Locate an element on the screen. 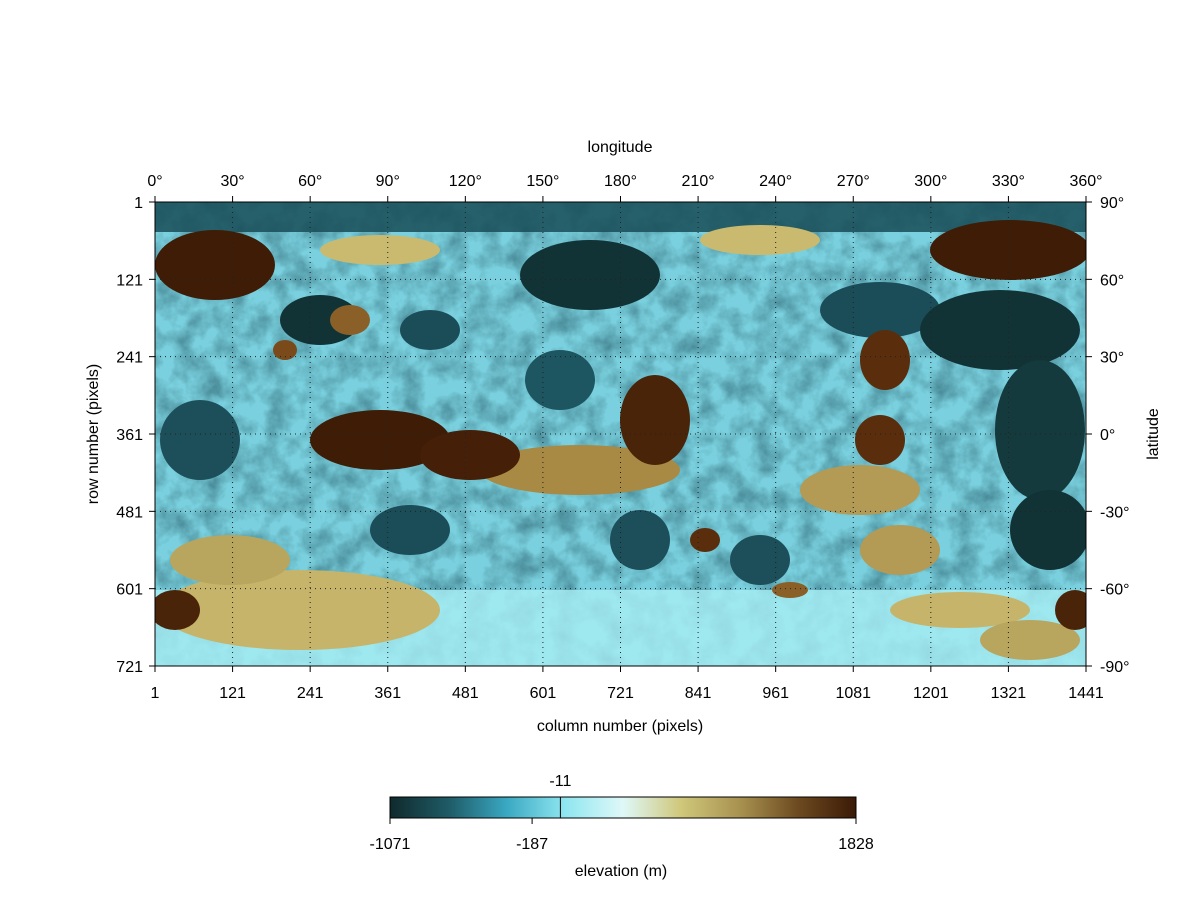  column-tick-label: 481 is located at coordinates (465, 693).